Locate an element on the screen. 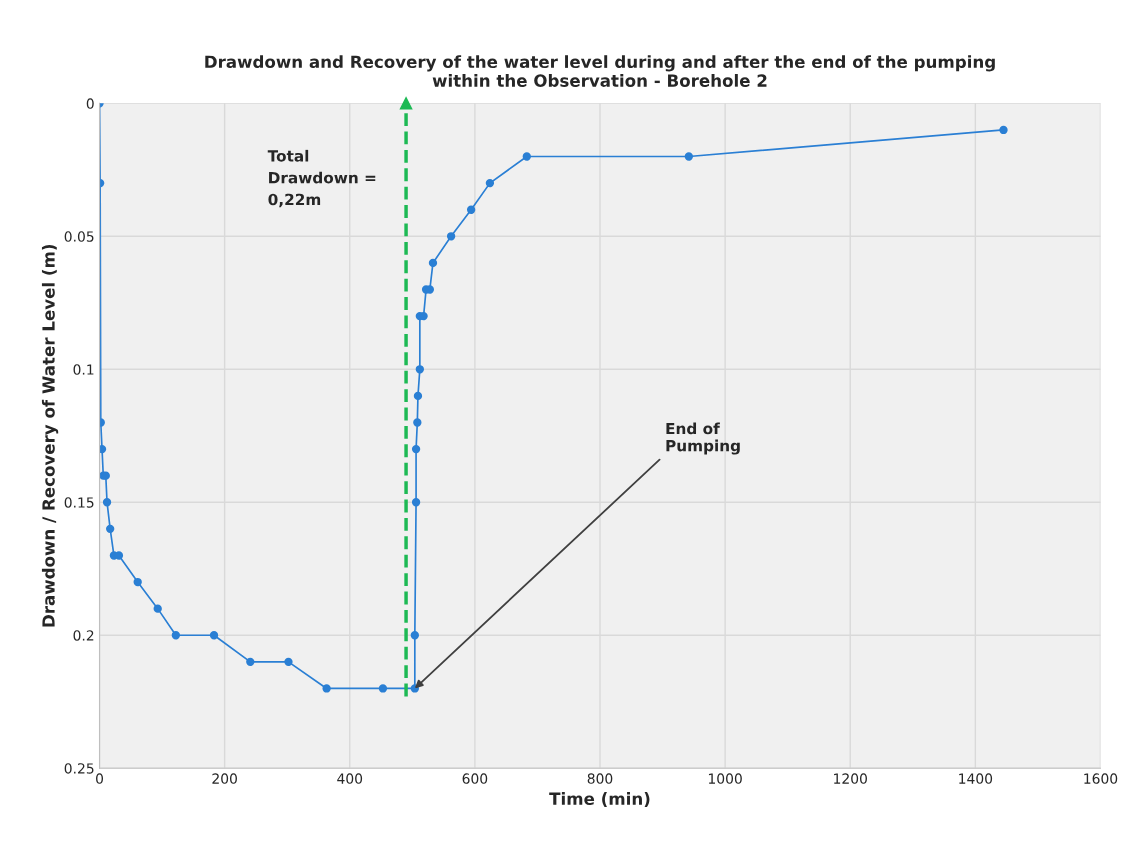  y-tick-label: 0.2 is located at coordinates (83, 635).